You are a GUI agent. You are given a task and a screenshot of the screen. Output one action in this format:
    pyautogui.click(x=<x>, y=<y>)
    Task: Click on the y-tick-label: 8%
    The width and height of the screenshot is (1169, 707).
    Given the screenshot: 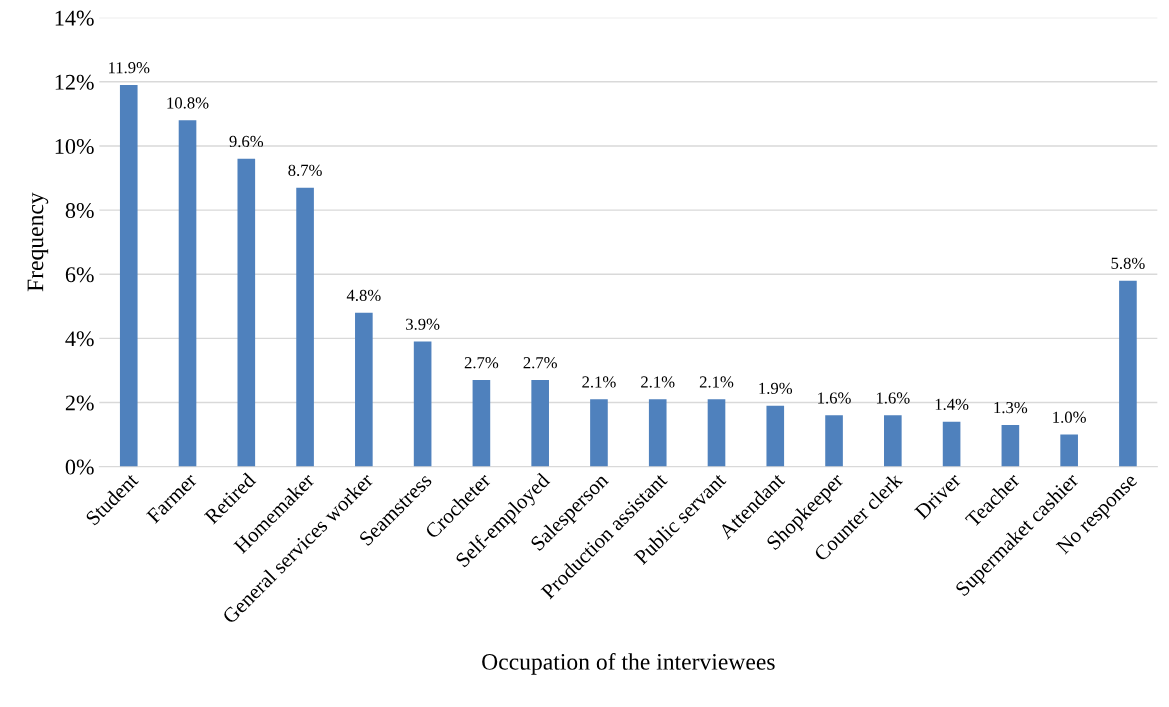 What is the action you would take?
    pyautogui.click(x=79, y=211)
    